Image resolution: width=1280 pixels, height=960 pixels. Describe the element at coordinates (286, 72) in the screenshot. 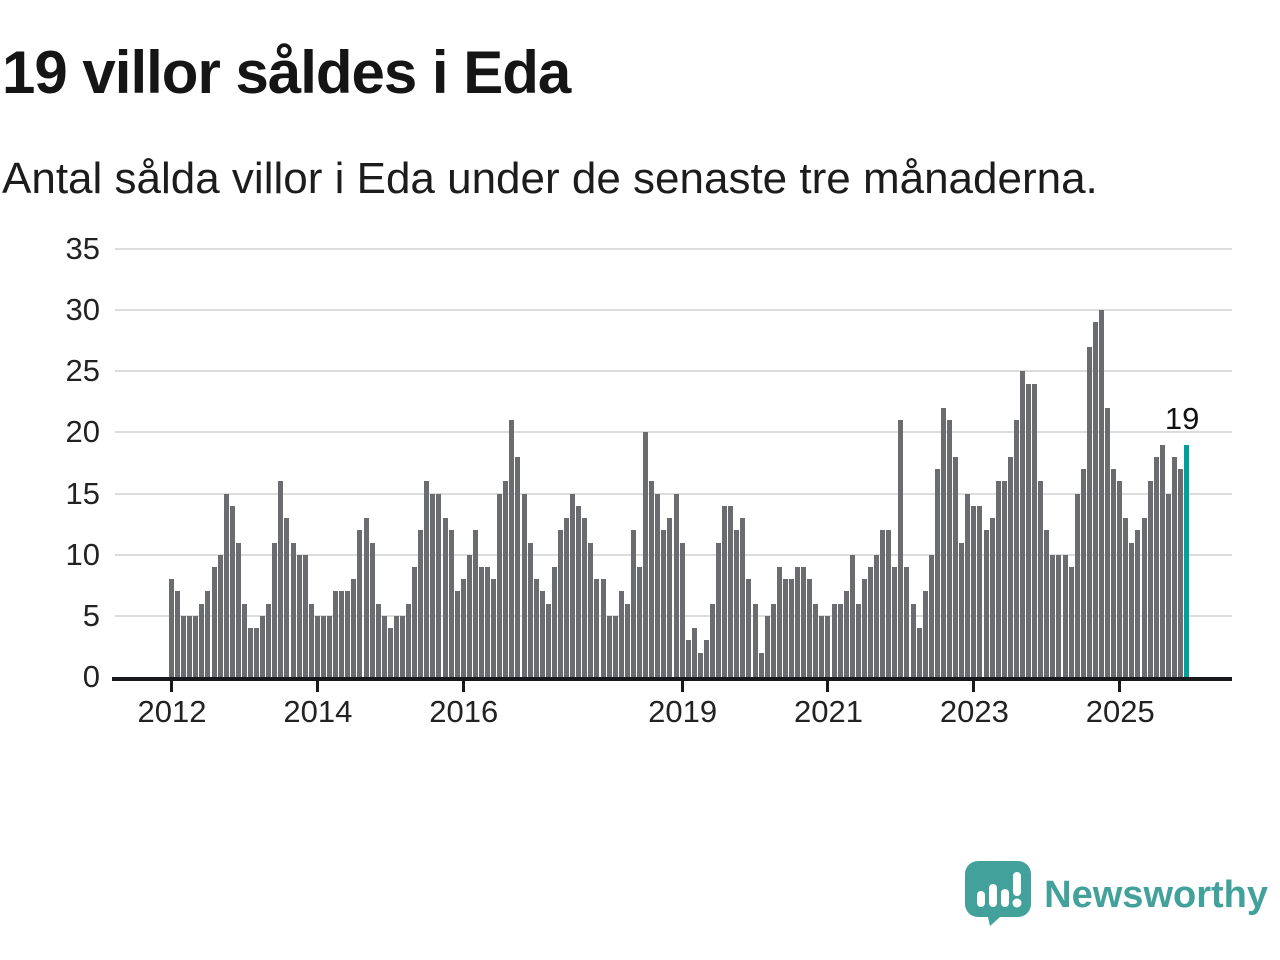

I see `page-title: 19 villor såldes i Eda` at that location.